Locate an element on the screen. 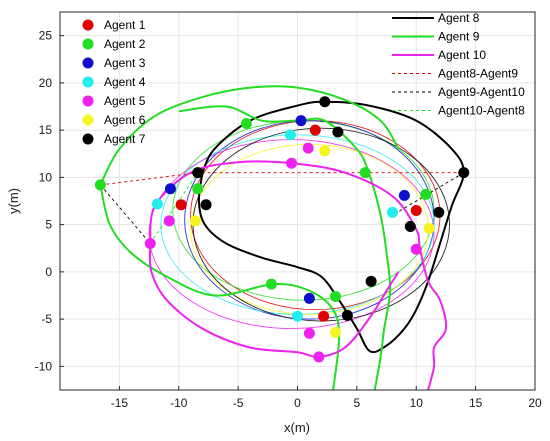 Image resolution: width=550 pixels, height=441 pixels. legend-label: Agent 6 is located at coordinates (125, 120).